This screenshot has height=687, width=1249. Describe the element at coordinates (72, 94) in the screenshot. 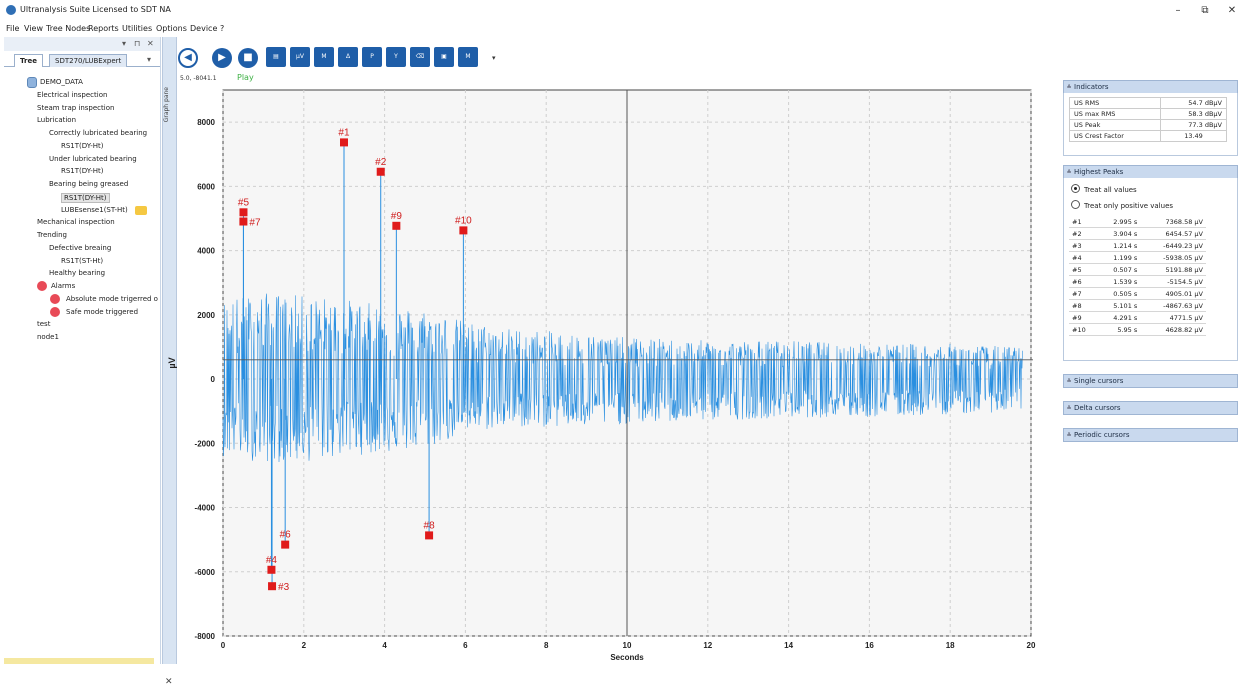

I see `tree-node: Electrical inspection` at that location.